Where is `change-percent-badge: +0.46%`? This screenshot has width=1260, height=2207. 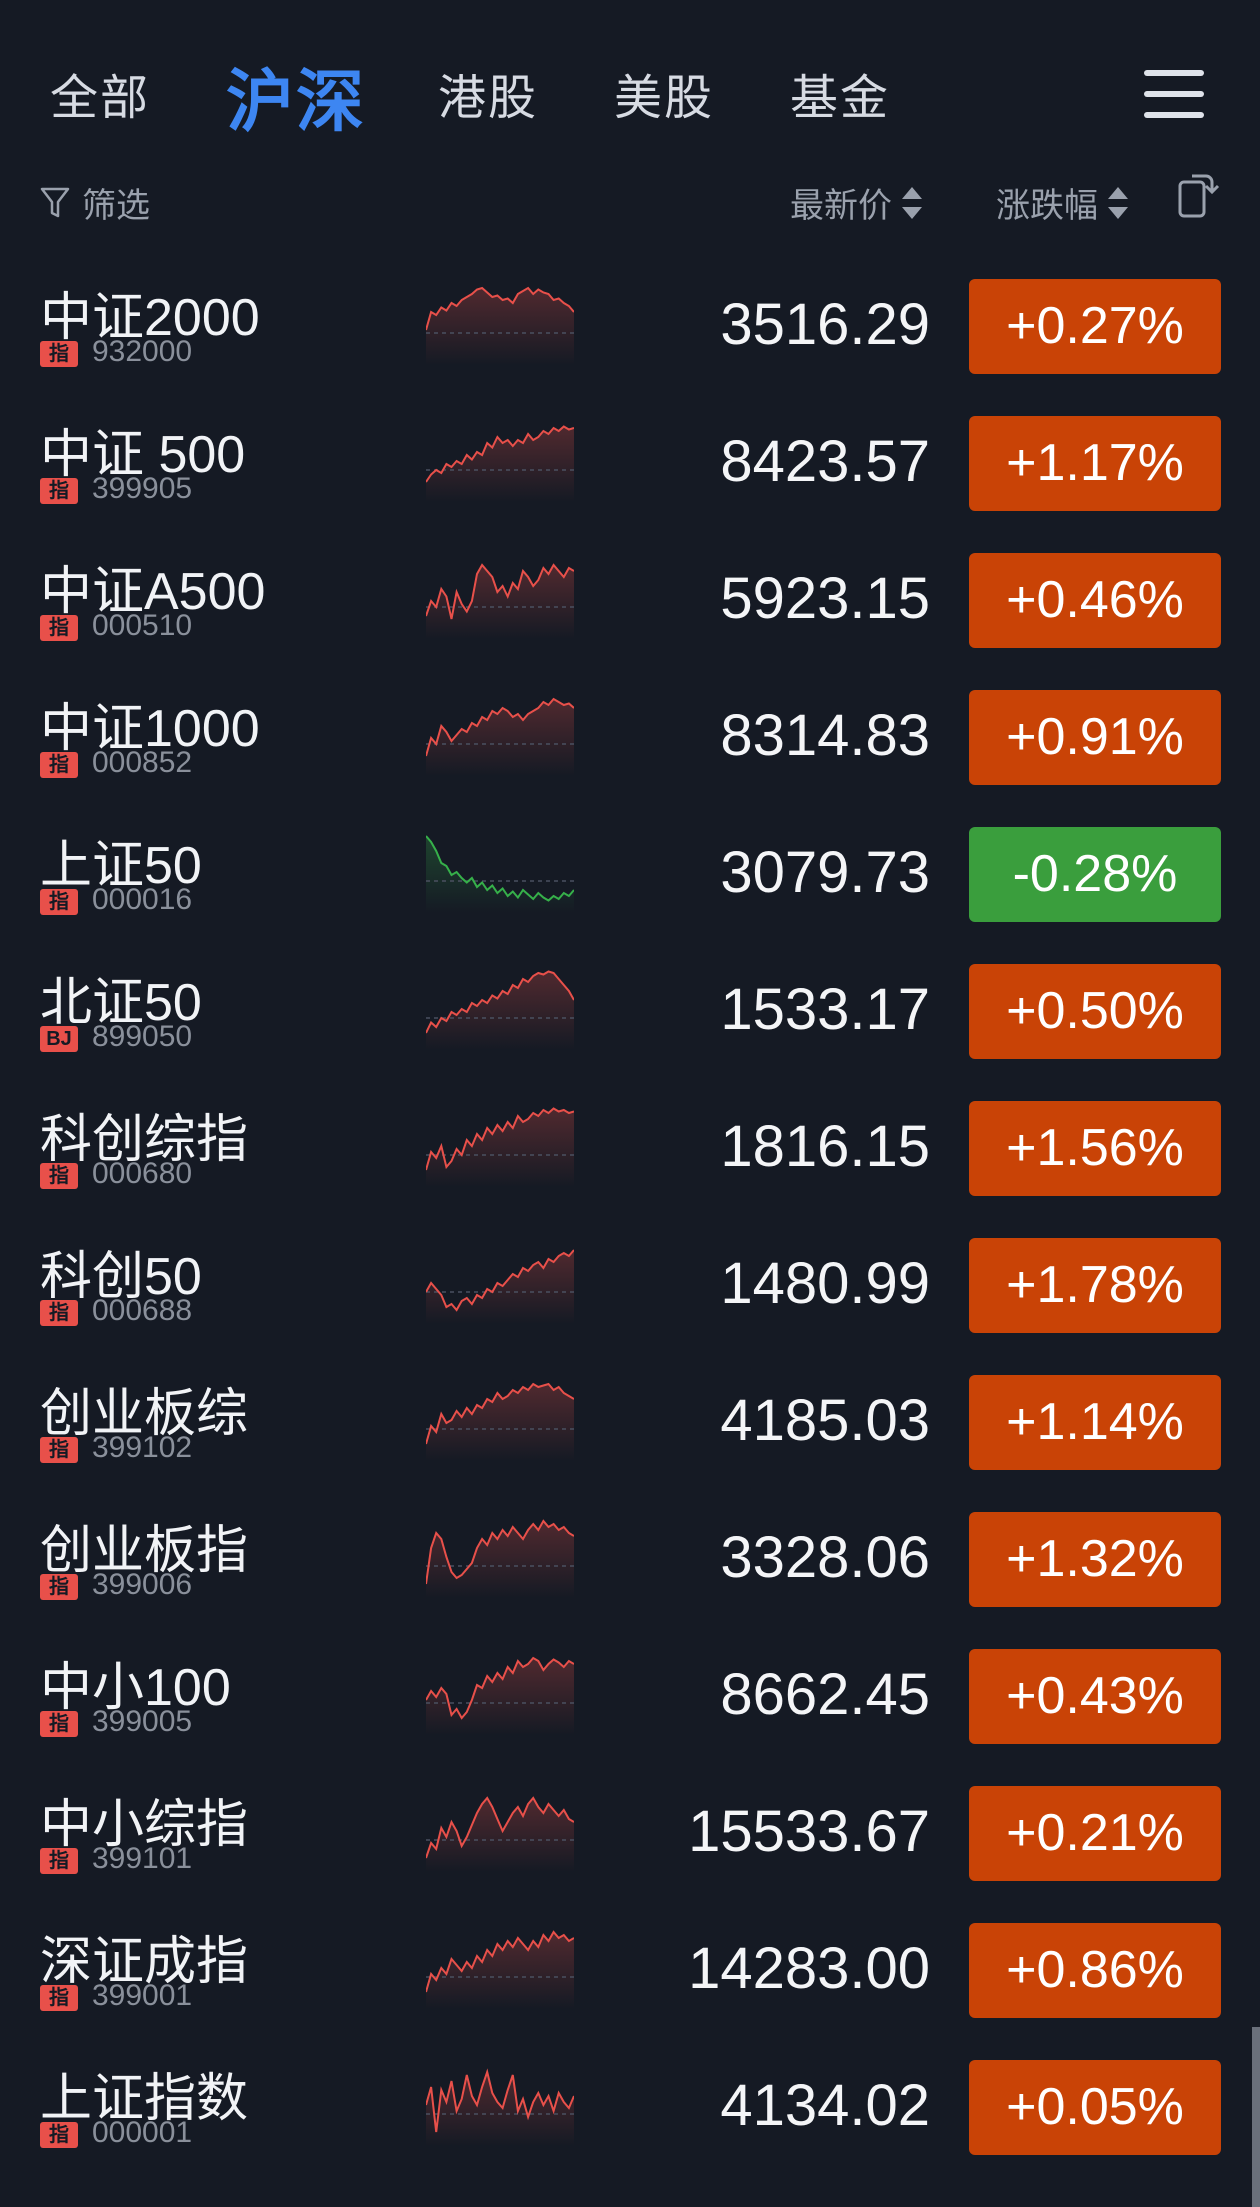 change-percent-badge: +0.46% is located at coordinates (1095, 600).